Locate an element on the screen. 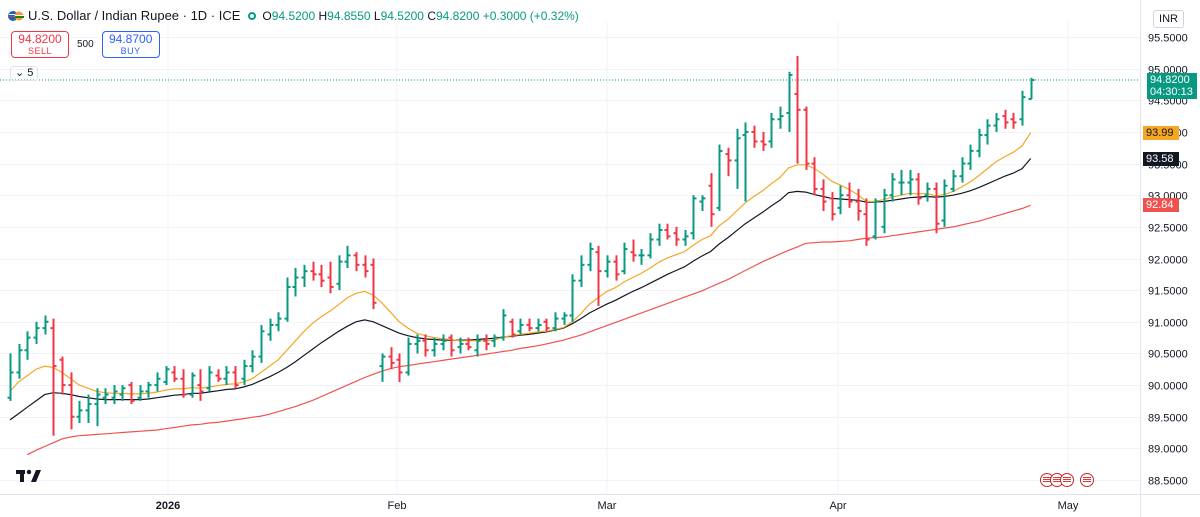 This screenshot has width=1200, height=517. ma-value-tag: 93.99 is located at coordinates (1161, 132).